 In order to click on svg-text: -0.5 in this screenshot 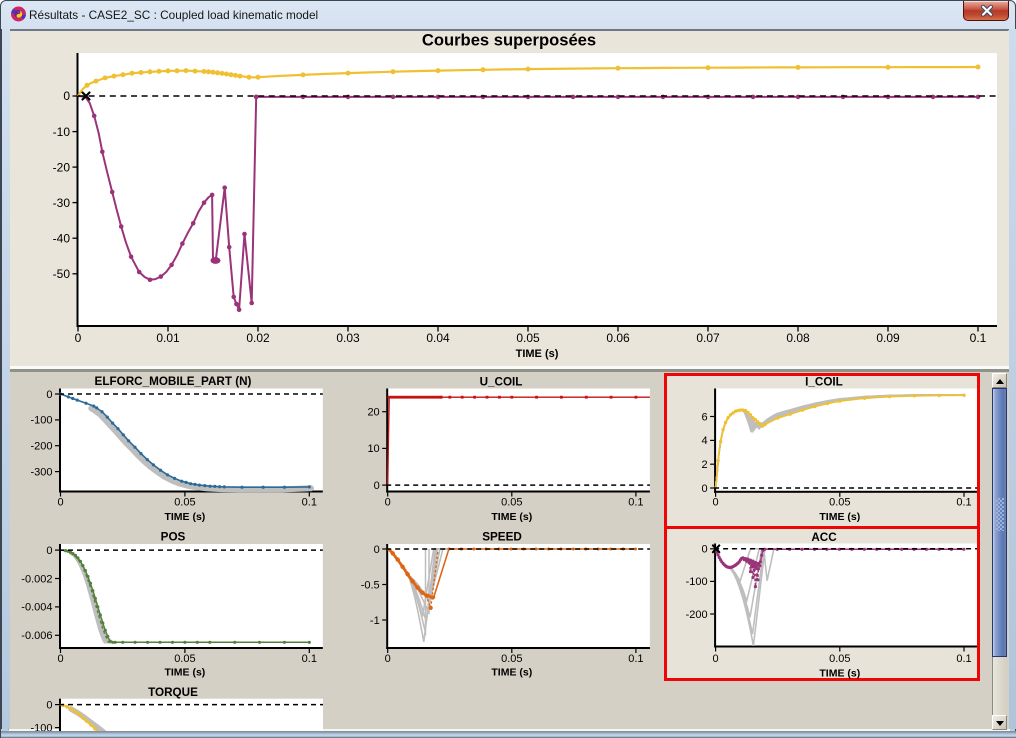, I will do `click(370, 585)`.